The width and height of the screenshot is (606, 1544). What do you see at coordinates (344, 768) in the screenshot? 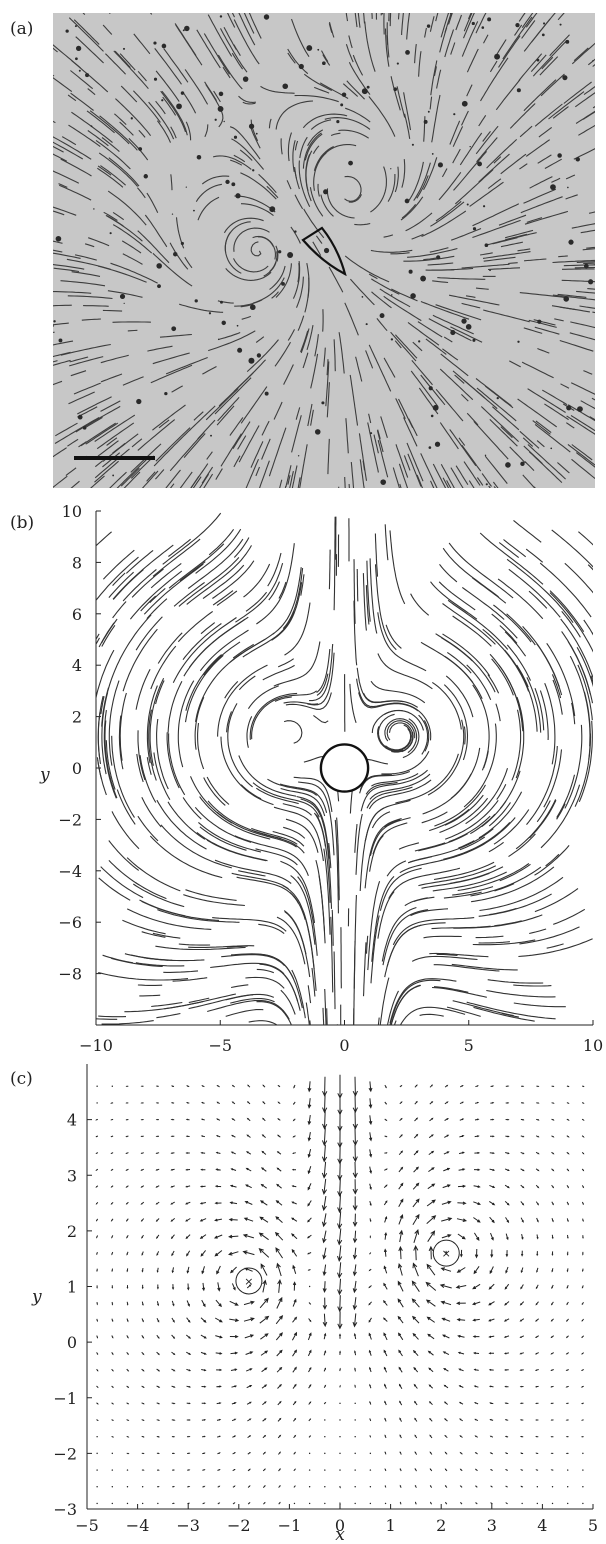
I see `b-obstacle-circle` at bounding box center [344, 768].